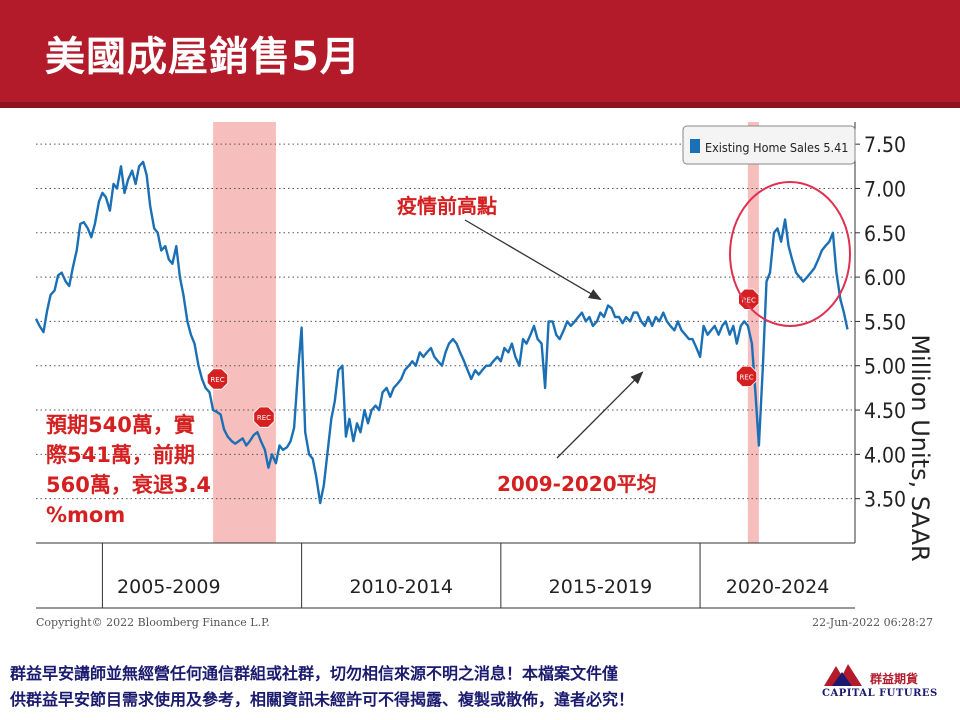  I want to click on legend-label: Existing Home Sales 5.41, so click(776, 147).